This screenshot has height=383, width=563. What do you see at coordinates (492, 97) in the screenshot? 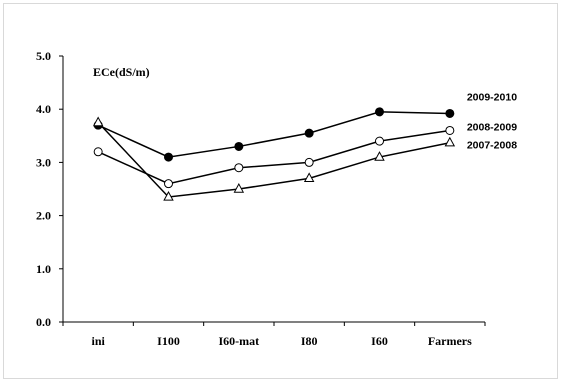
I see `series-label: 2009-2010` at bounding box center [492, 97].